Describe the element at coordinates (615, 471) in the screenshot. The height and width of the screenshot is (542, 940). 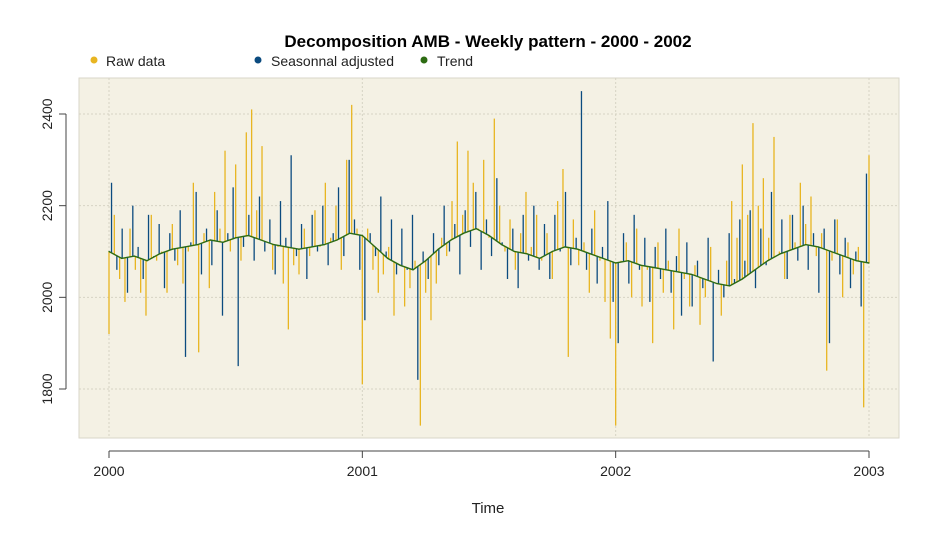
I see `x-tick-label: 2002` at that location.